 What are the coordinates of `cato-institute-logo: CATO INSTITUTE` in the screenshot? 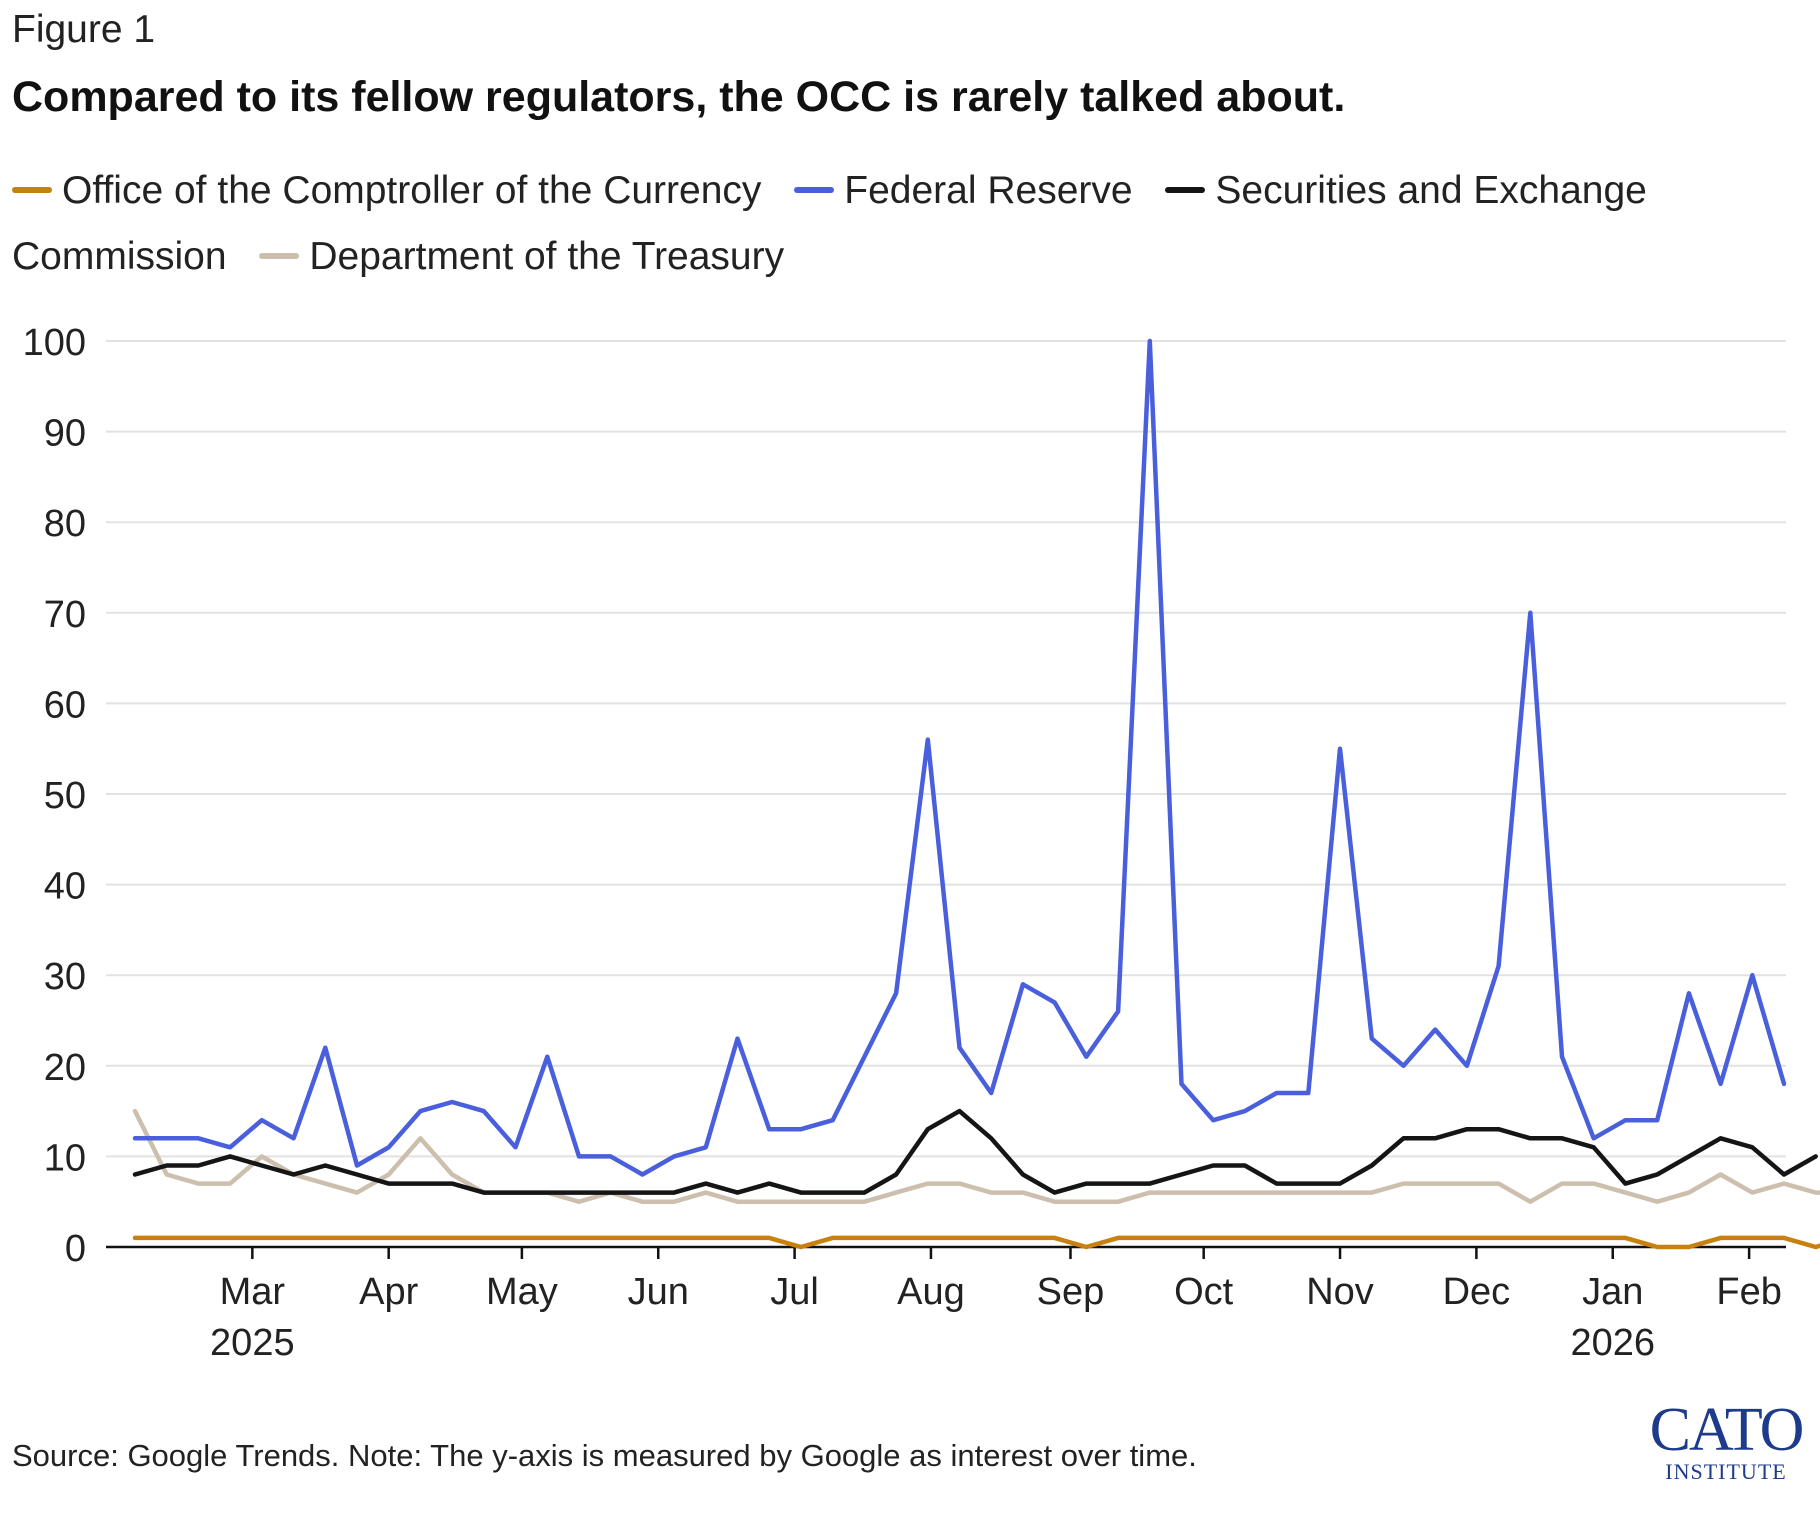 It's located at (1726, 1440).